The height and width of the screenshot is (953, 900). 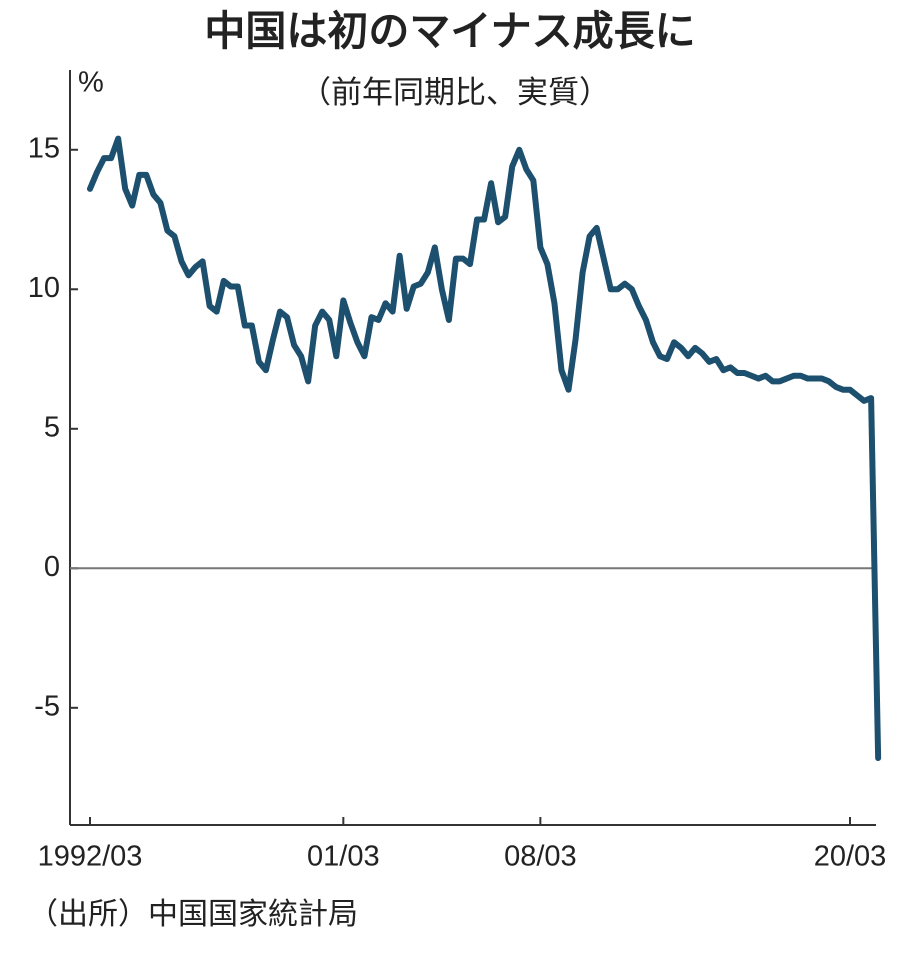 I want to click on source-note: （出所）中国国家統計局, so click(x=193, y=914).